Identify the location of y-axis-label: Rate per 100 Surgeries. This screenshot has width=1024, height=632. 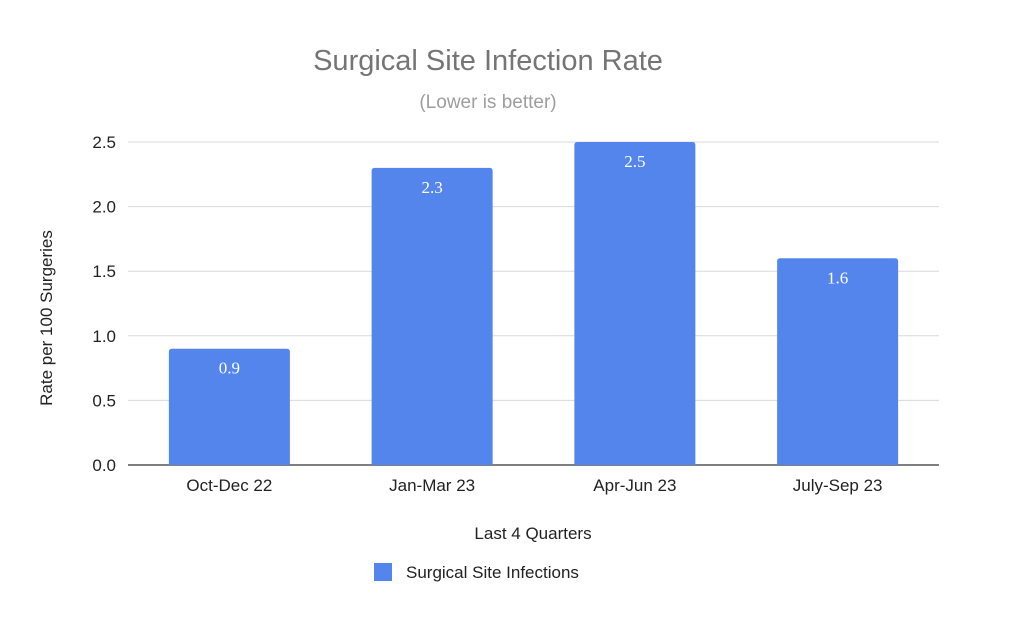
(46, 318).